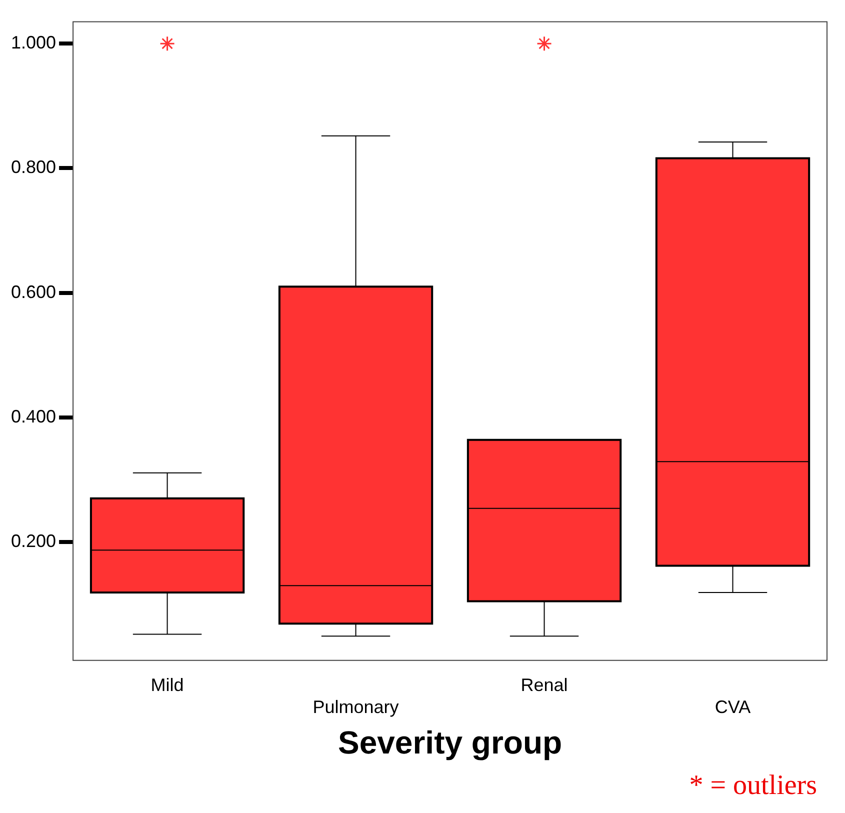 The image size is (845, 813). I want to click on y-tick-label: 0.400, so click(33, 416).